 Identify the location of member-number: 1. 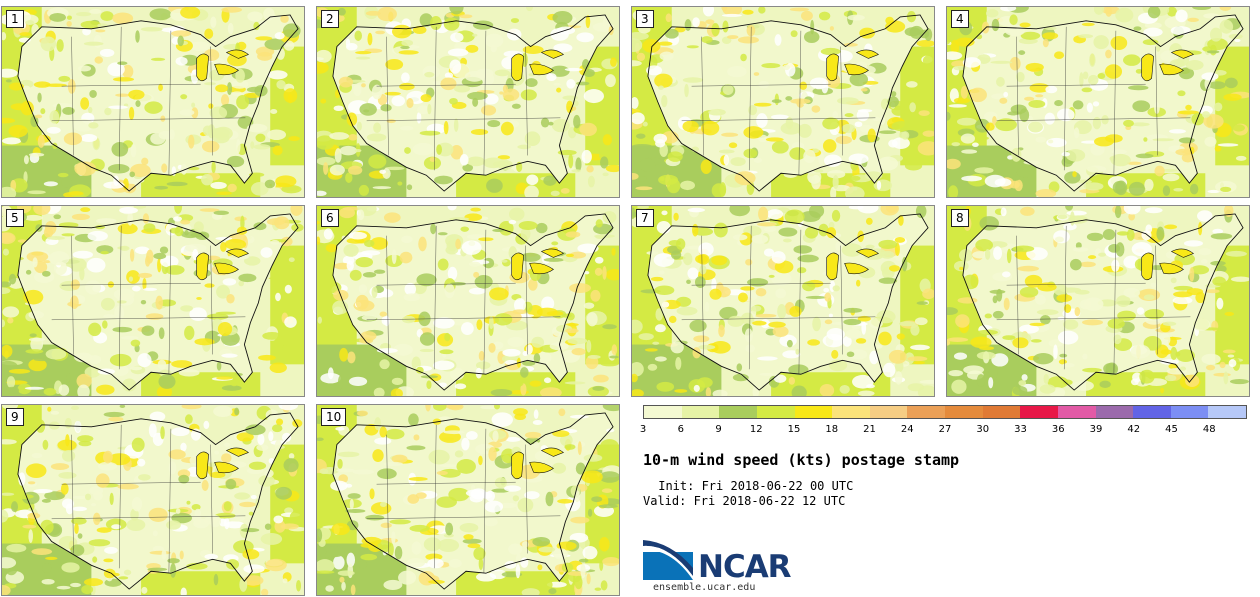
(15, 19).